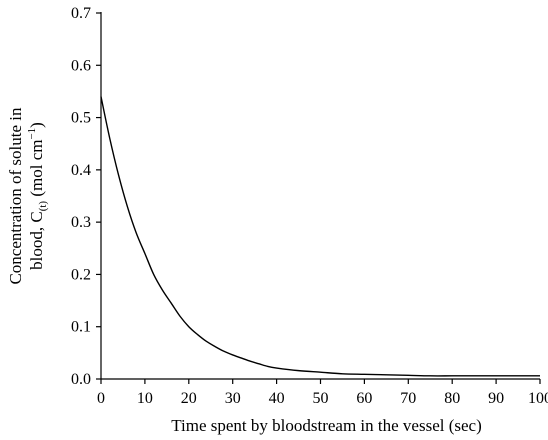  What do you see at coordinates (233, 398) in the screenshot?
I see `x-tick-label: 30` at bounding box center [233, 398].